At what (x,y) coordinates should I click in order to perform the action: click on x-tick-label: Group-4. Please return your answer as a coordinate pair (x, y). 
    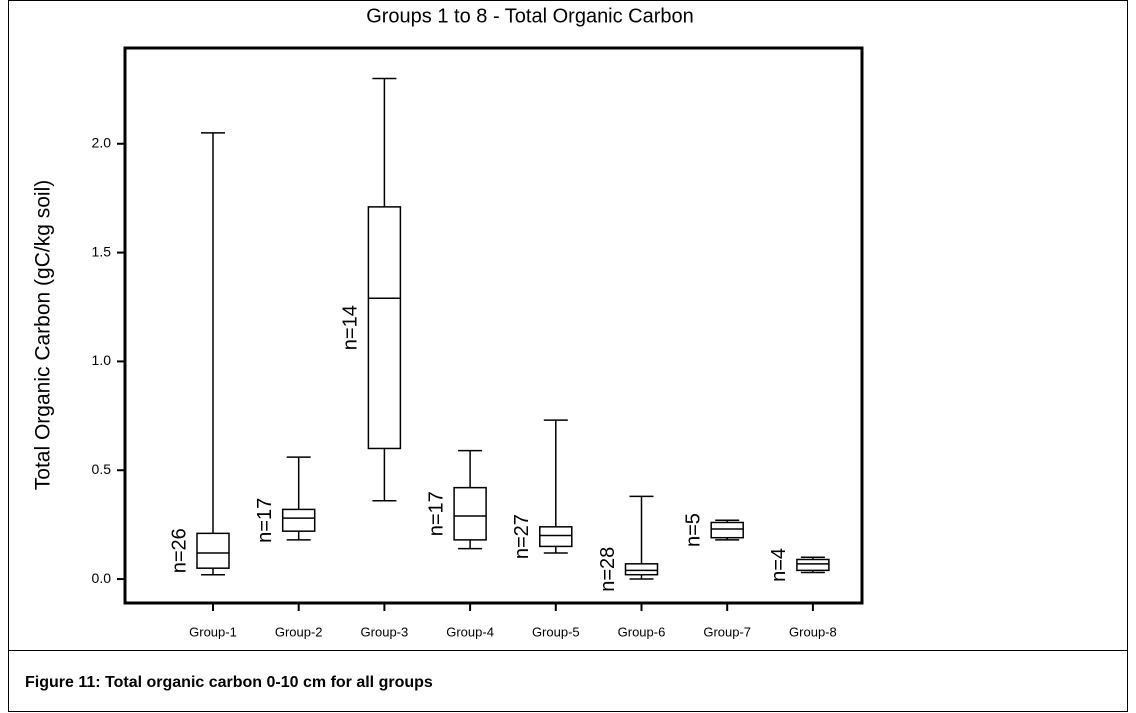
    Looking at the image, I should click on (470, 631).